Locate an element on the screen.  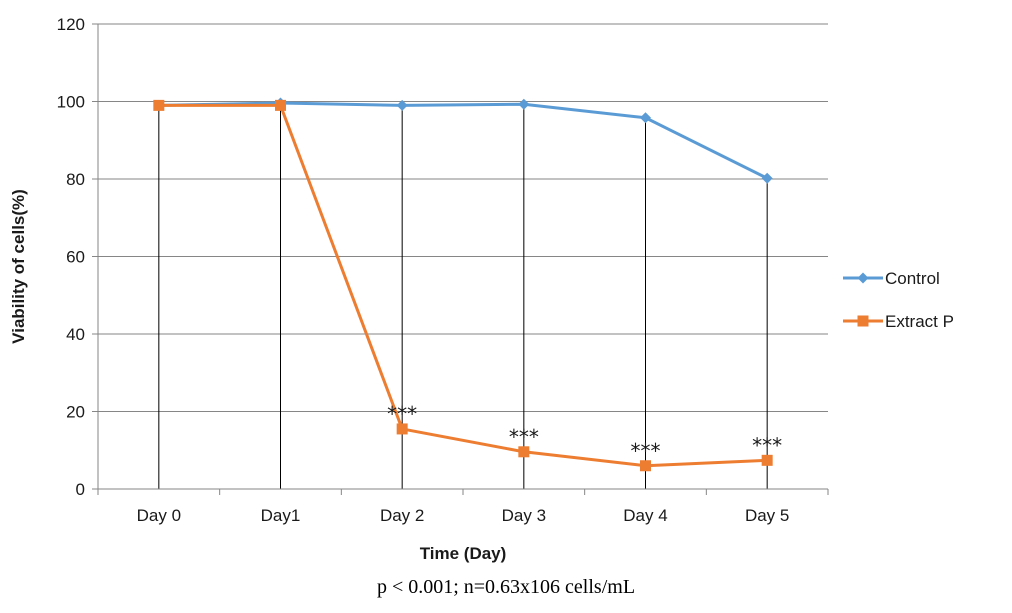
x-tick-label: Day 3 is located at coordinates (524, 515).